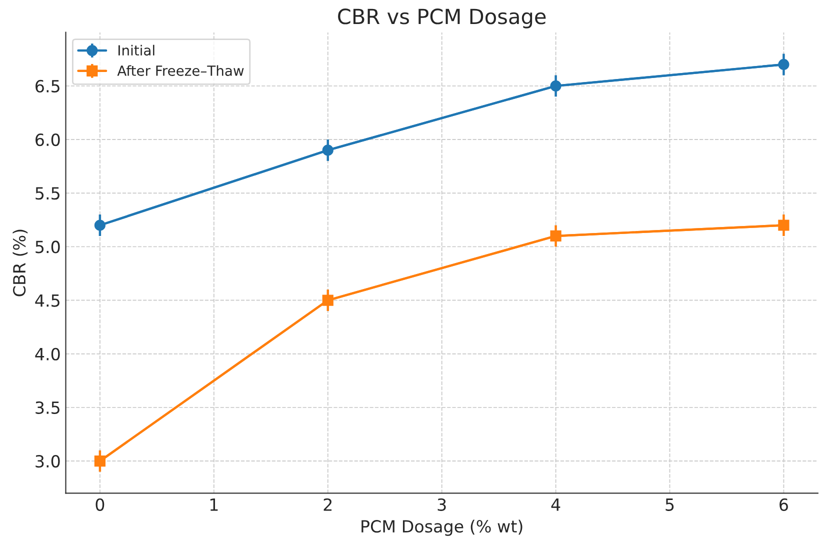 The image size is (822, 539). Describe the element at coordinates (20, 263) in the screenshot. I see `y-axis-title: CBR (%)` at that location.